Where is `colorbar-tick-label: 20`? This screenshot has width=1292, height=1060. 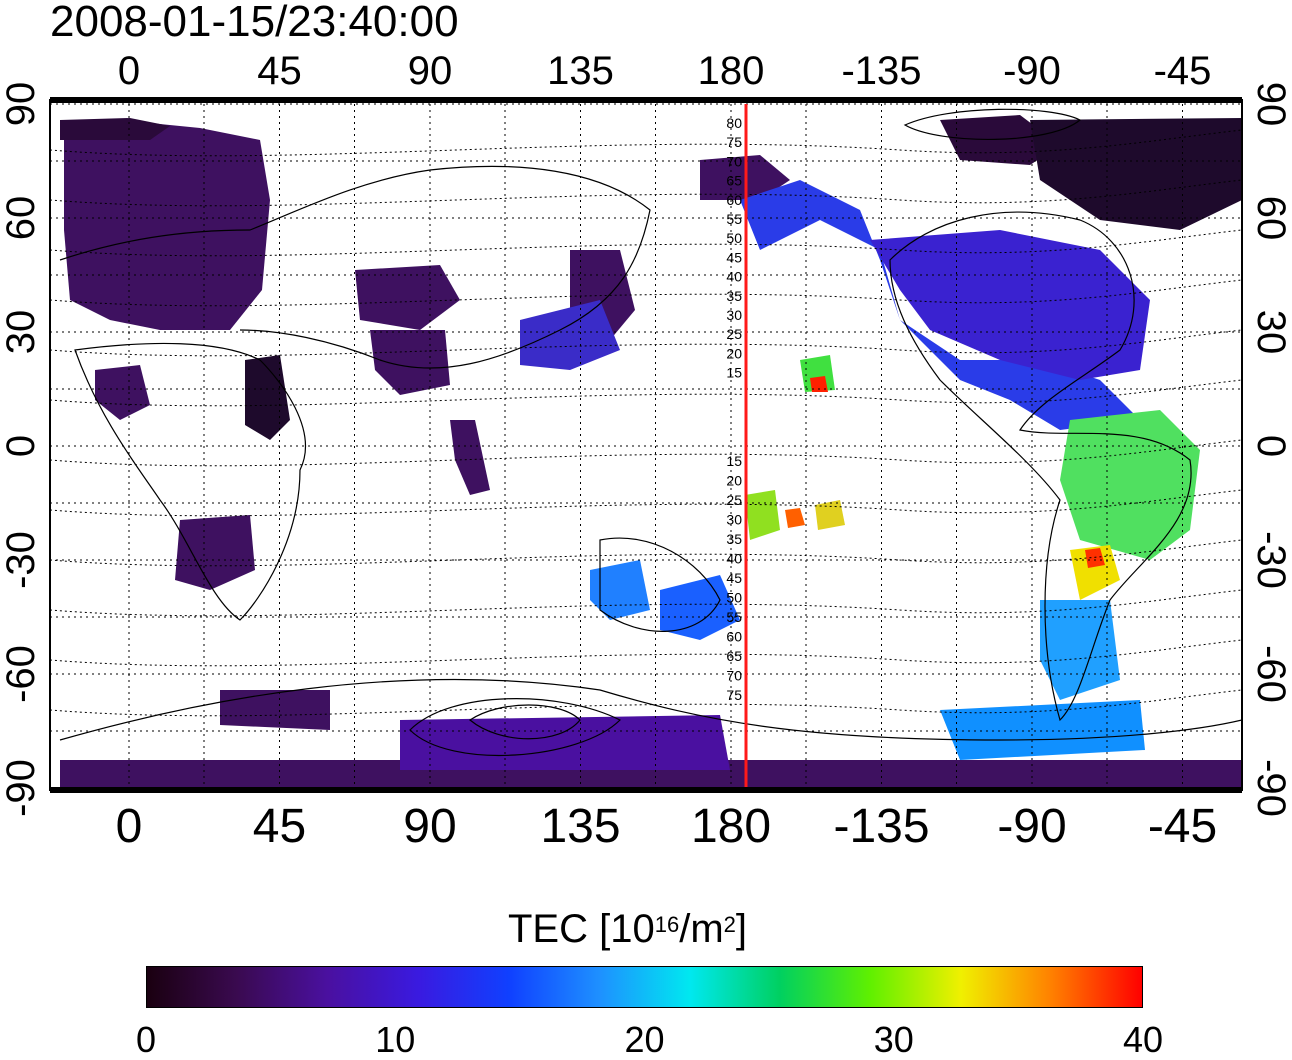
colorbar-tick-label: 20 is located at coordinates (644, 1039).